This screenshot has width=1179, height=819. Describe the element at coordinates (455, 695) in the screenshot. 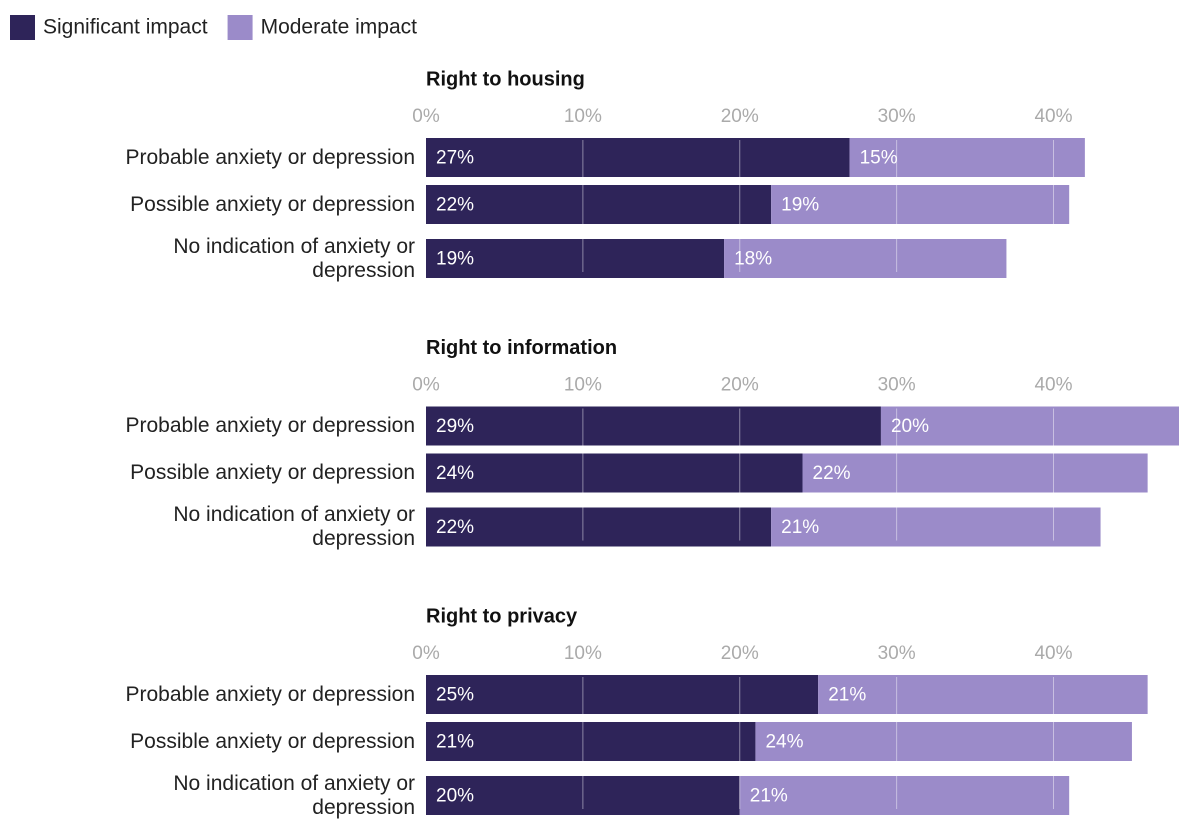

I see `value-label: 25%` at that location.